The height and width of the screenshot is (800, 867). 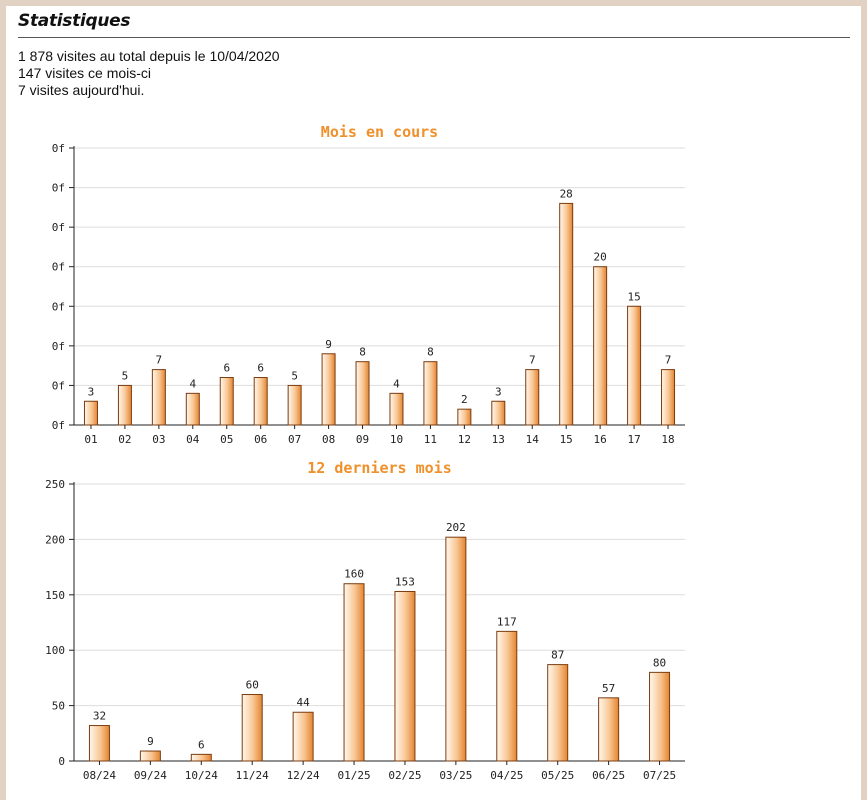 What do you see at coordinates (362, 439) in the screenshot?
I see `x-tick-label: 09` at bounding box center [362, 439].